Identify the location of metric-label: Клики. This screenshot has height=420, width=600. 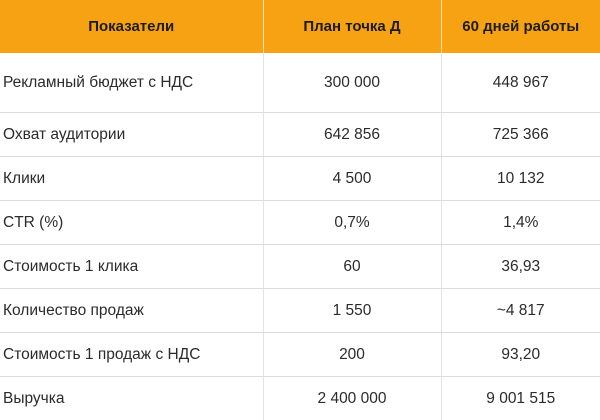
(131, 179).